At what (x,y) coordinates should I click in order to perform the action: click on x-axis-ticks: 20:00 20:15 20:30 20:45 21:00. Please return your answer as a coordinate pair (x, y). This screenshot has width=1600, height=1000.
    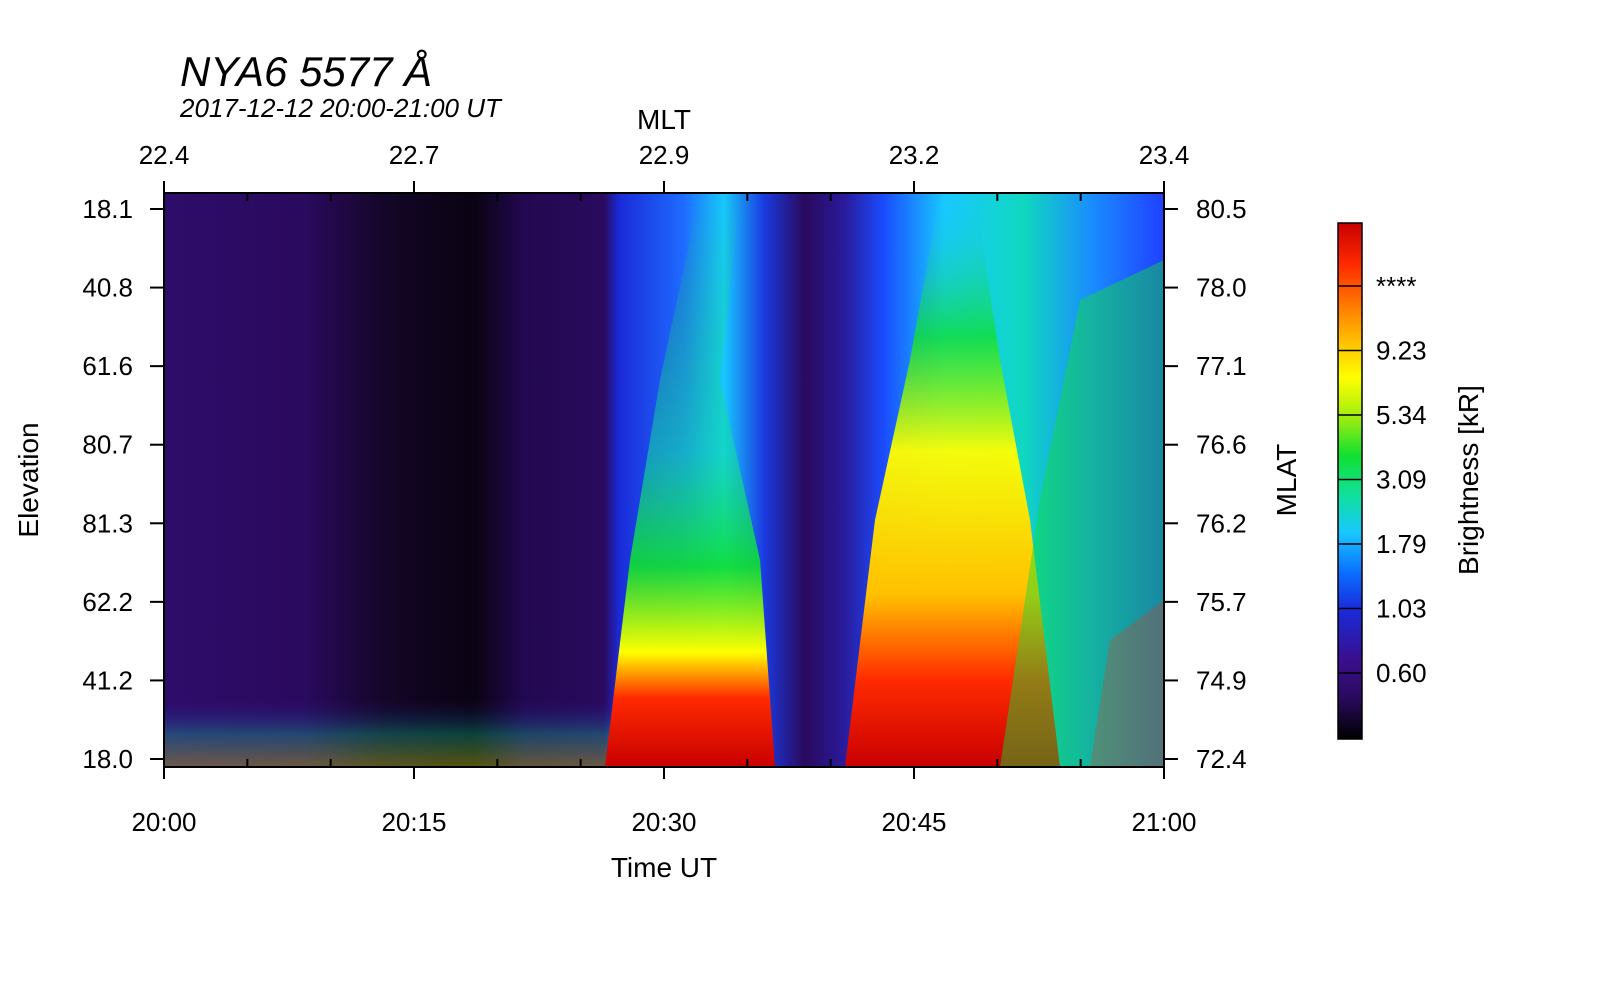
    Looking at the image, I should click on (664, 798).